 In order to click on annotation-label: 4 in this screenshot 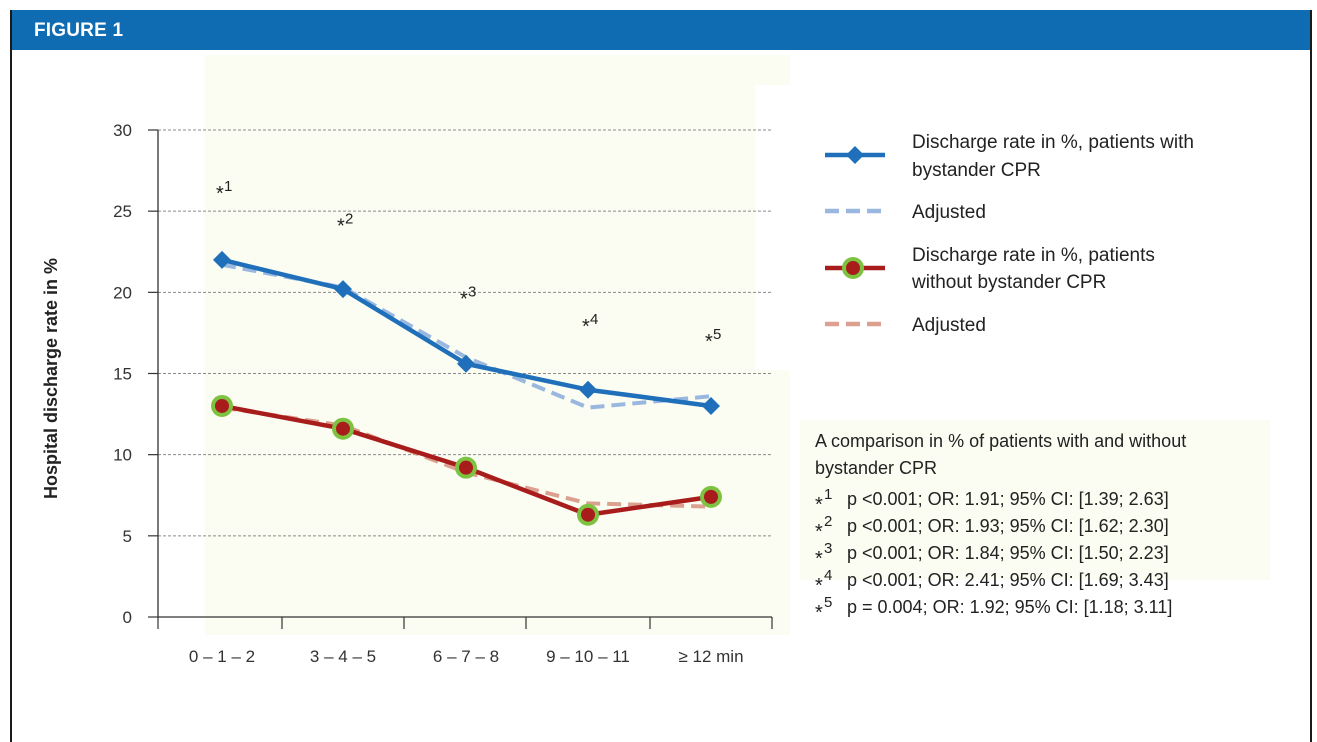, I will do `click(828, 575)`.